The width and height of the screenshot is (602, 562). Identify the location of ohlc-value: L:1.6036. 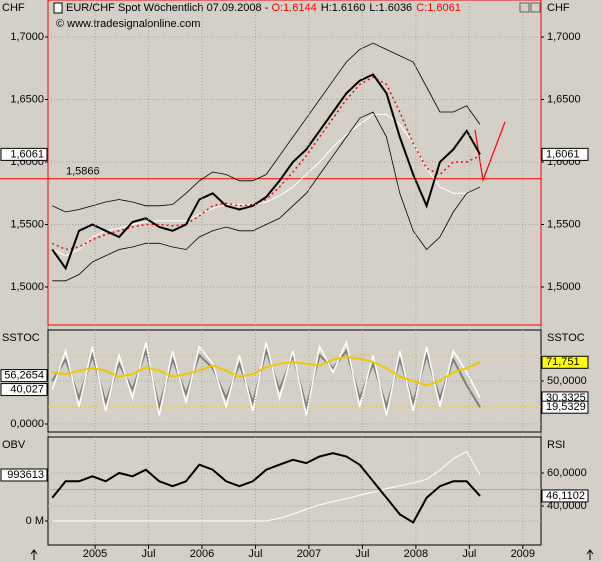
(390, 8).